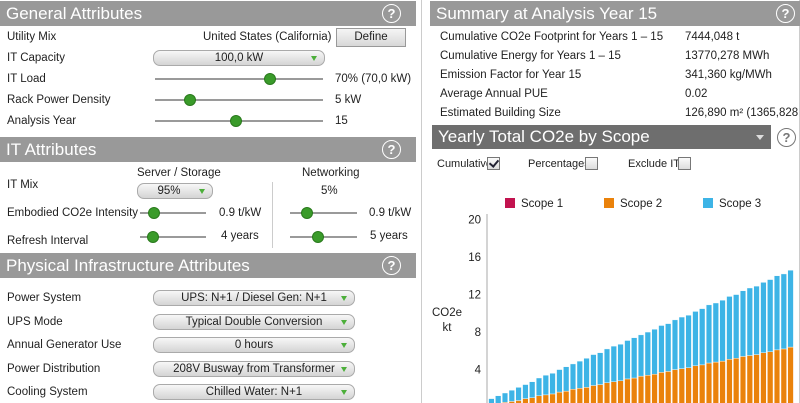  What do you see at coordinates (208, 13) in the screenshot?
I see `section-header: General Attributes` at bounding box center [208, 13].